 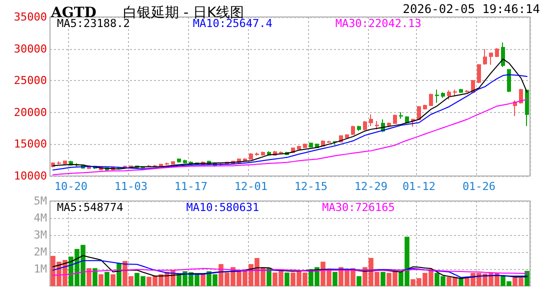 What do you see at coordinates (232, 23) in the screenshot?
I see `text: MA10:25647.4` at bounding box center [232, 23].